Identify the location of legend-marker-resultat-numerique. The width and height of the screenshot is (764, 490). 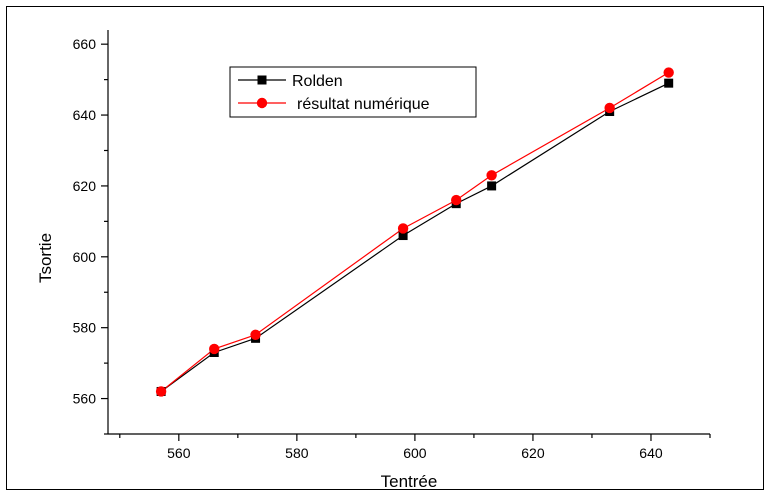
(262, 103).